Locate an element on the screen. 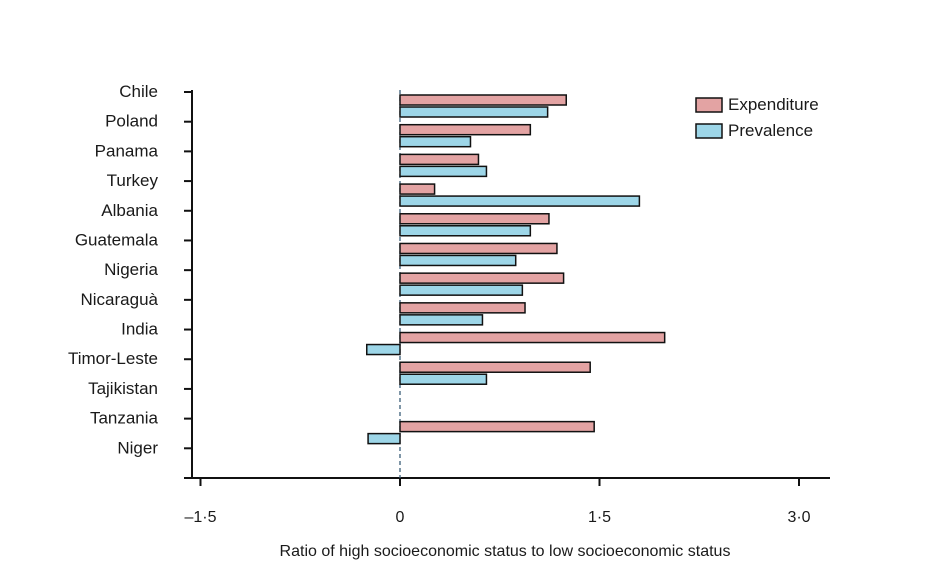 This screenshot has height=583, width=939. bar-prevalence-nicaragu- is located at coordinates (441, 320).